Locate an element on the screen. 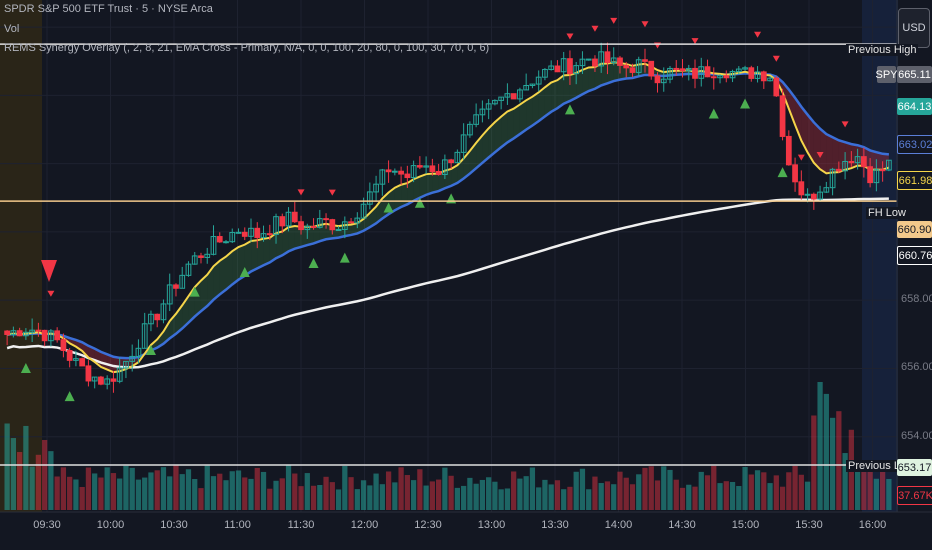 Image resolution: width=932 pixels, height=550 pixels. x-axis-tick-label: 13:00 is located at coordinates (491, 525).